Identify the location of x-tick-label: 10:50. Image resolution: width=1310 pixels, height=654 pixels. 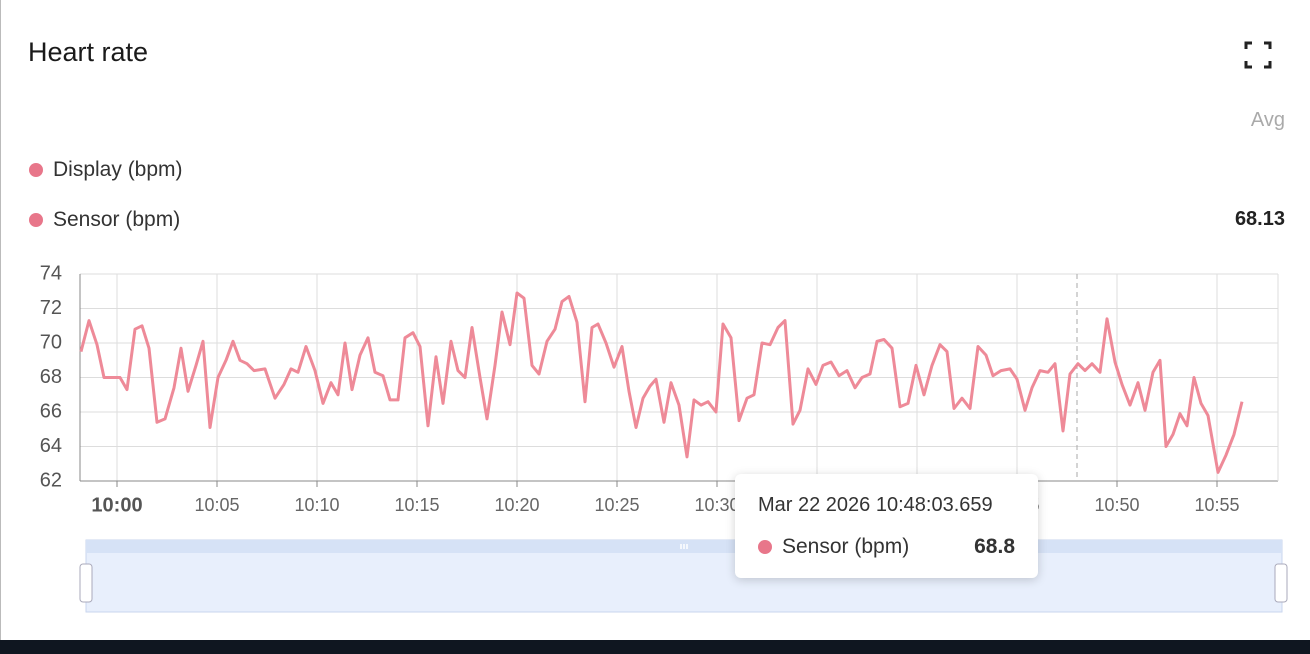
(1116, 505).